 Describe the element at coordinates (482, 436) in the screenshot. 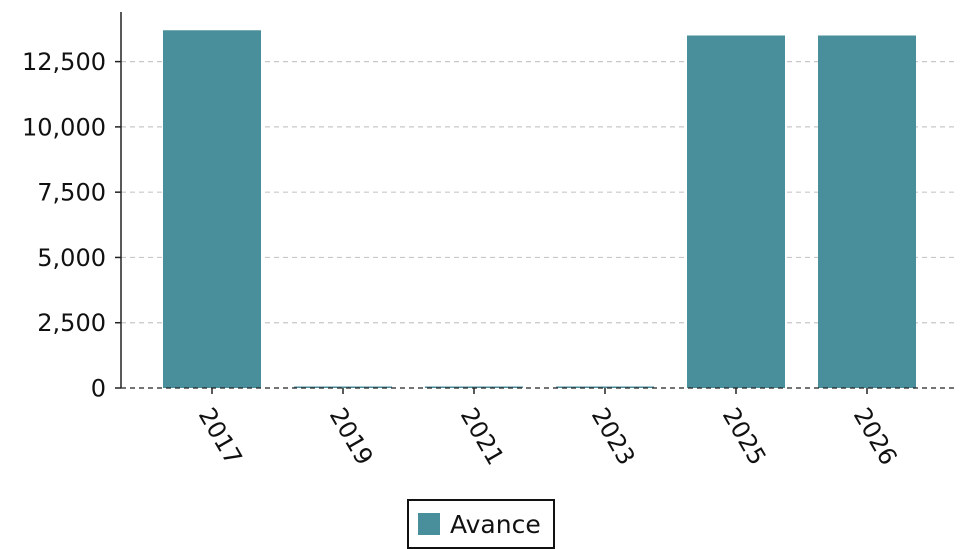

I see `x-tick-label-2021: 2021` at that location.